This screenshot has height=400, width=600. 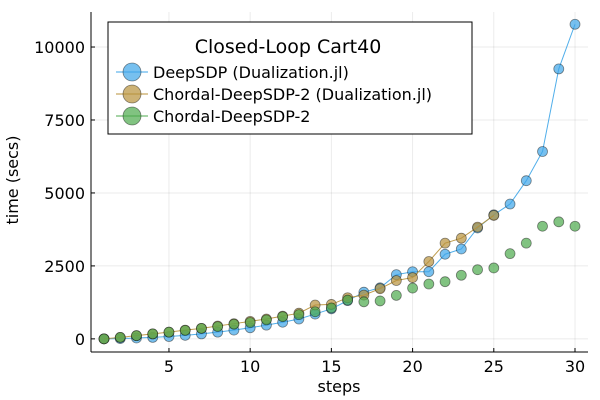 I want to click on legend-item: Chordal-DeepSDP-2, so click(x=213, y=116).